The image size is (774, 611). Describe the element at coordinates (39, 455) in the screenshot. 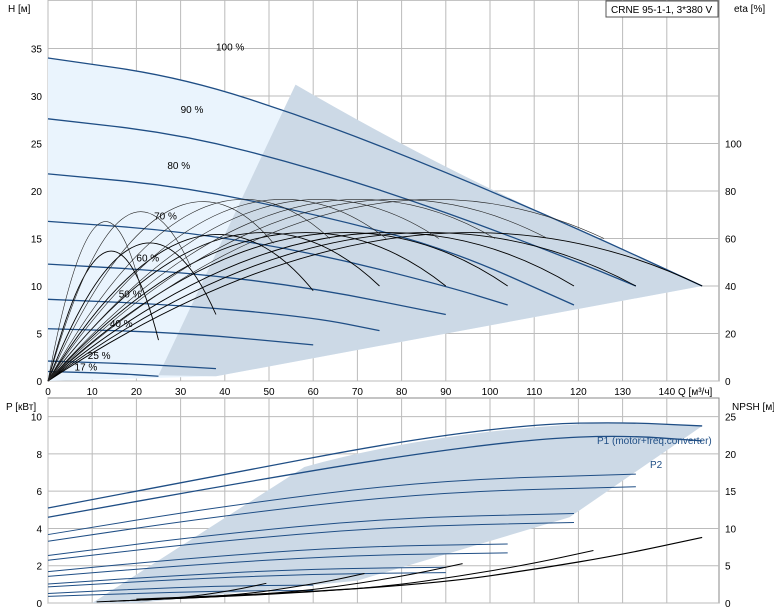

I see `y-tick-label: 8` at that location.